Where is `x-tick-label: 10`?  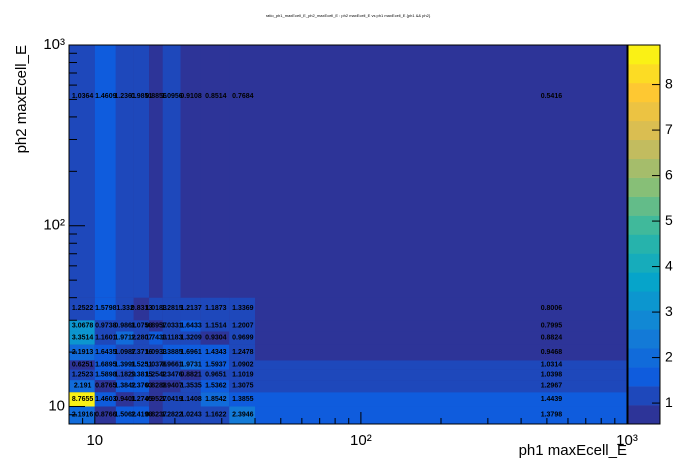
x-tick-label: 10 is located at coordinates (94, 440).